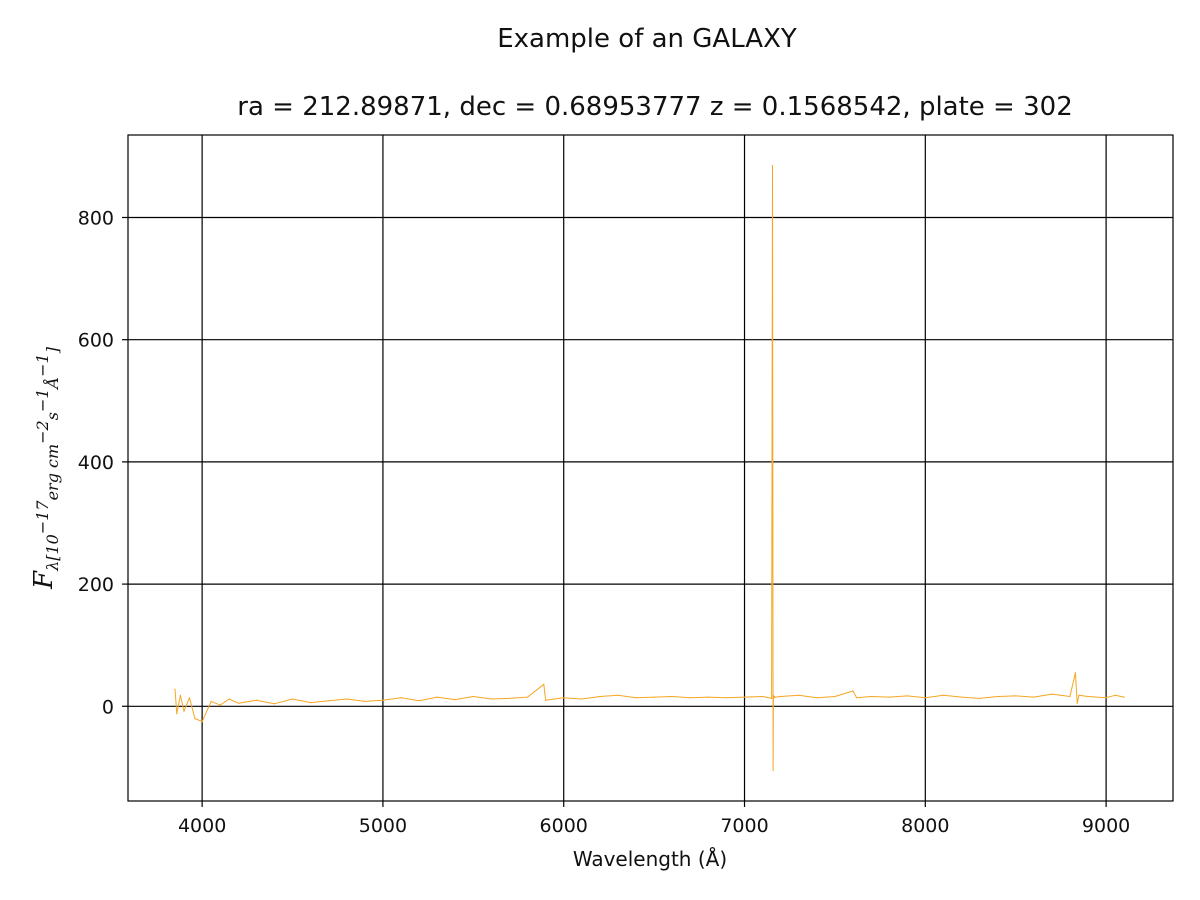 The width and height of the screenshot is (1200, 900). I want to click on y-tick-label: 200, so click(96, 585).